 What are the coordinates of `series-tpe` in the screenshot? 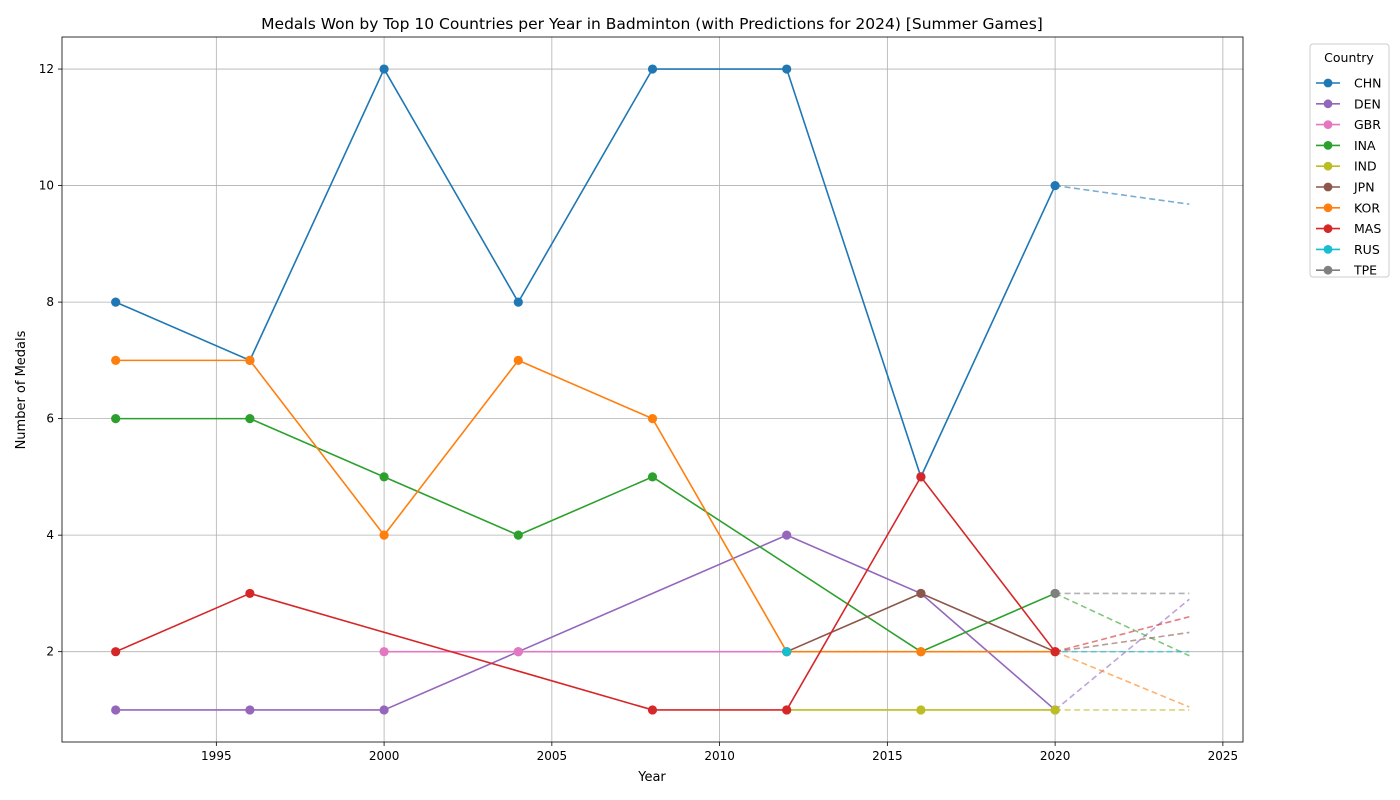 It's located at (1055, 593).